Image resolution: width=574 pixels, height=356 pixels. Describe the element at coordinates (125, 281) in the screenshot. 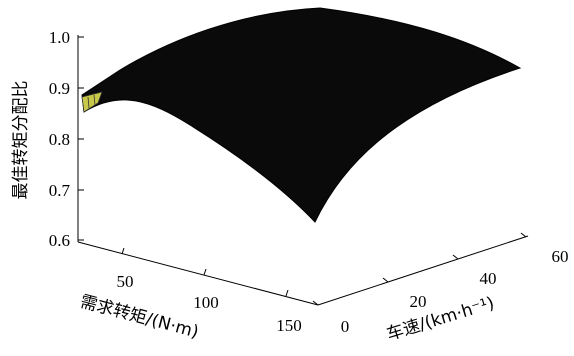

I see `x-tick-label: 50` at that location.